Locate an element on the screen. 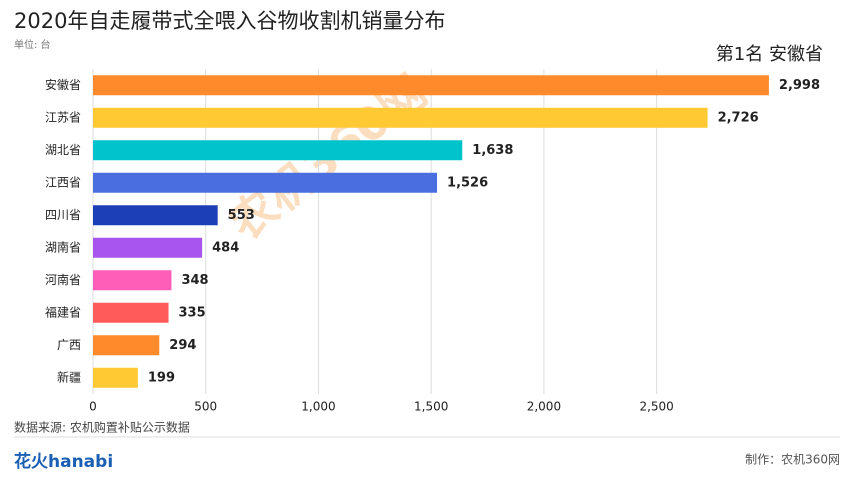 The image size is (854, 480). y-tick-label: 广西 is located at coordinates (69, 345).